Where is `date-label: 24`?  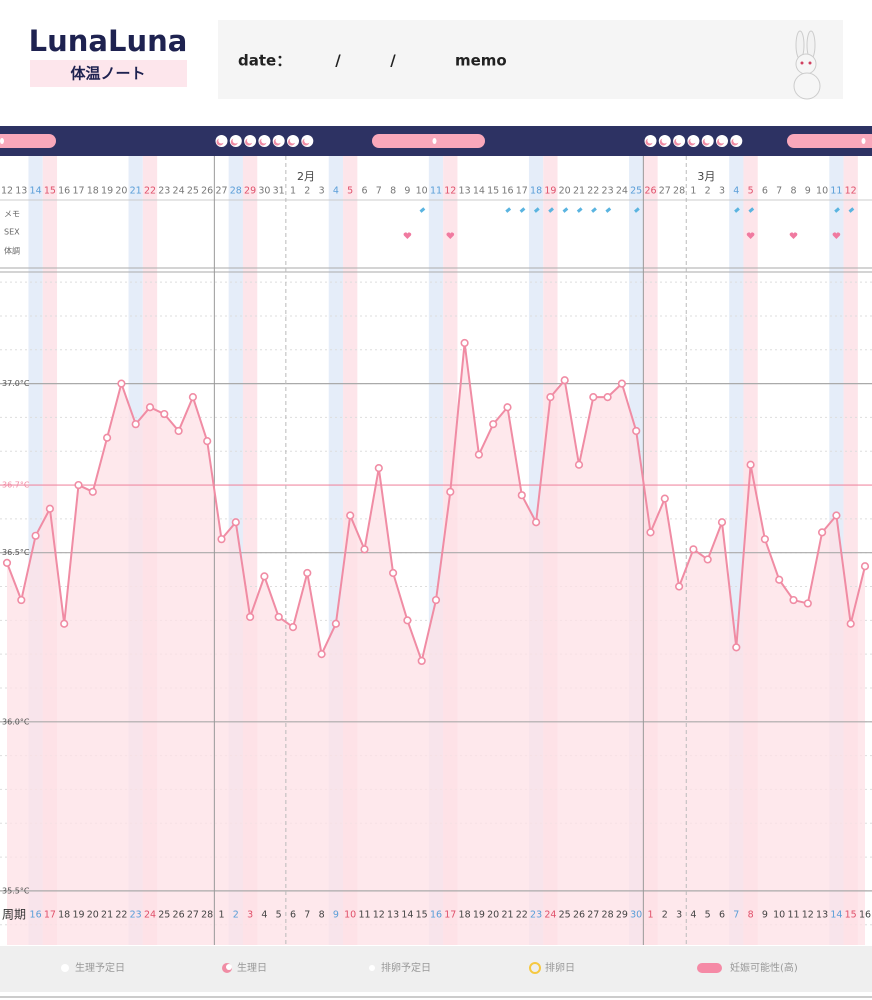 date-label: 24 is located at coordinates (179, 191).